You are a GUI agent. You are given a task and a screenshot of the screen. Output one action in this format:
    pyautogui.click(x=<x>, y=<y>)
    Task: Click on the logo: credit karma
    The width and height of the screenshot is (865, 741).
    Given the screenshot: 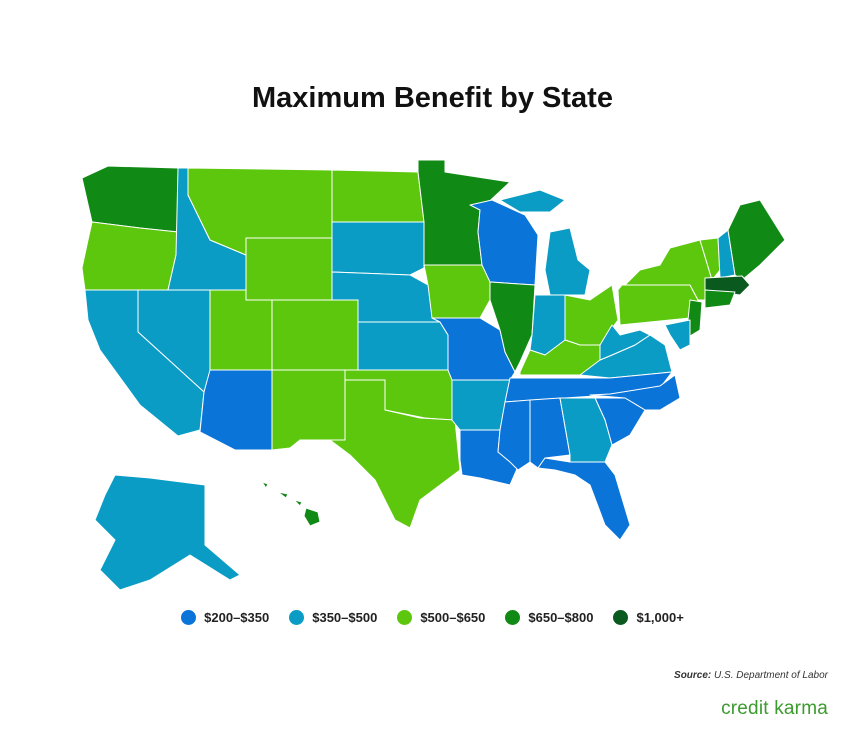 What is the action you would take?
    pyautogui.click(x=774, y=708)
    